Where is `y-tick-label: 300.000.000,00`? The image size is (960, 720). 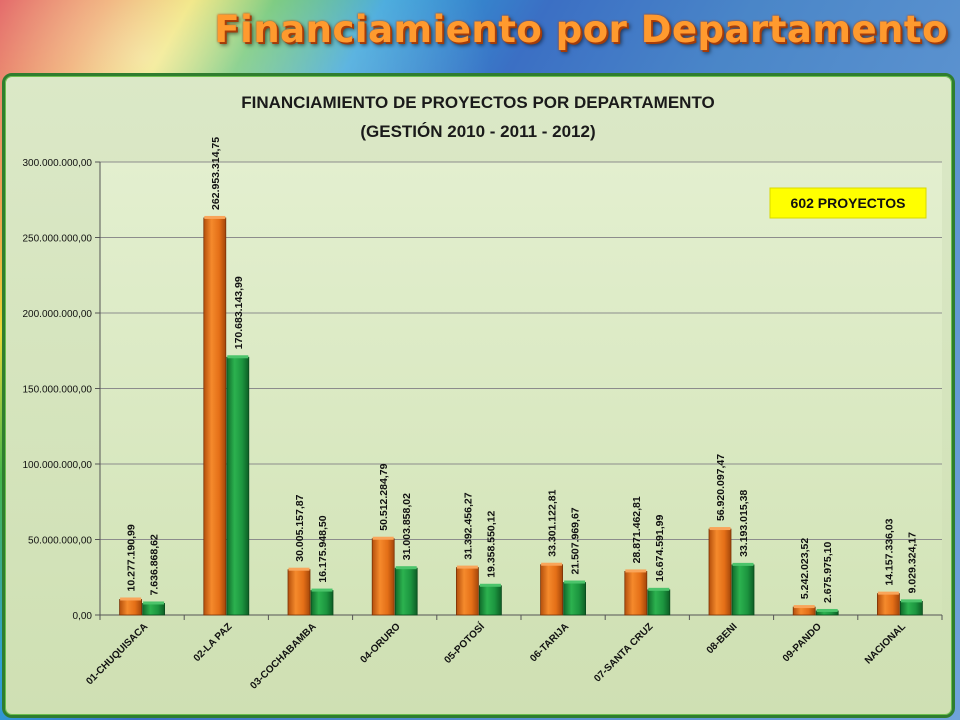 y-tick-label: 300.000.000,00 is located at coordinates (57, 163).